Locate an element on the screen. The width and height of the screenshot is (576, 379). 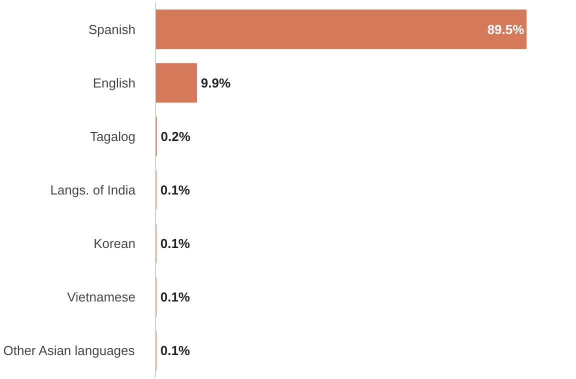
data-label: 0.2% is located at coordinates (175, 136).